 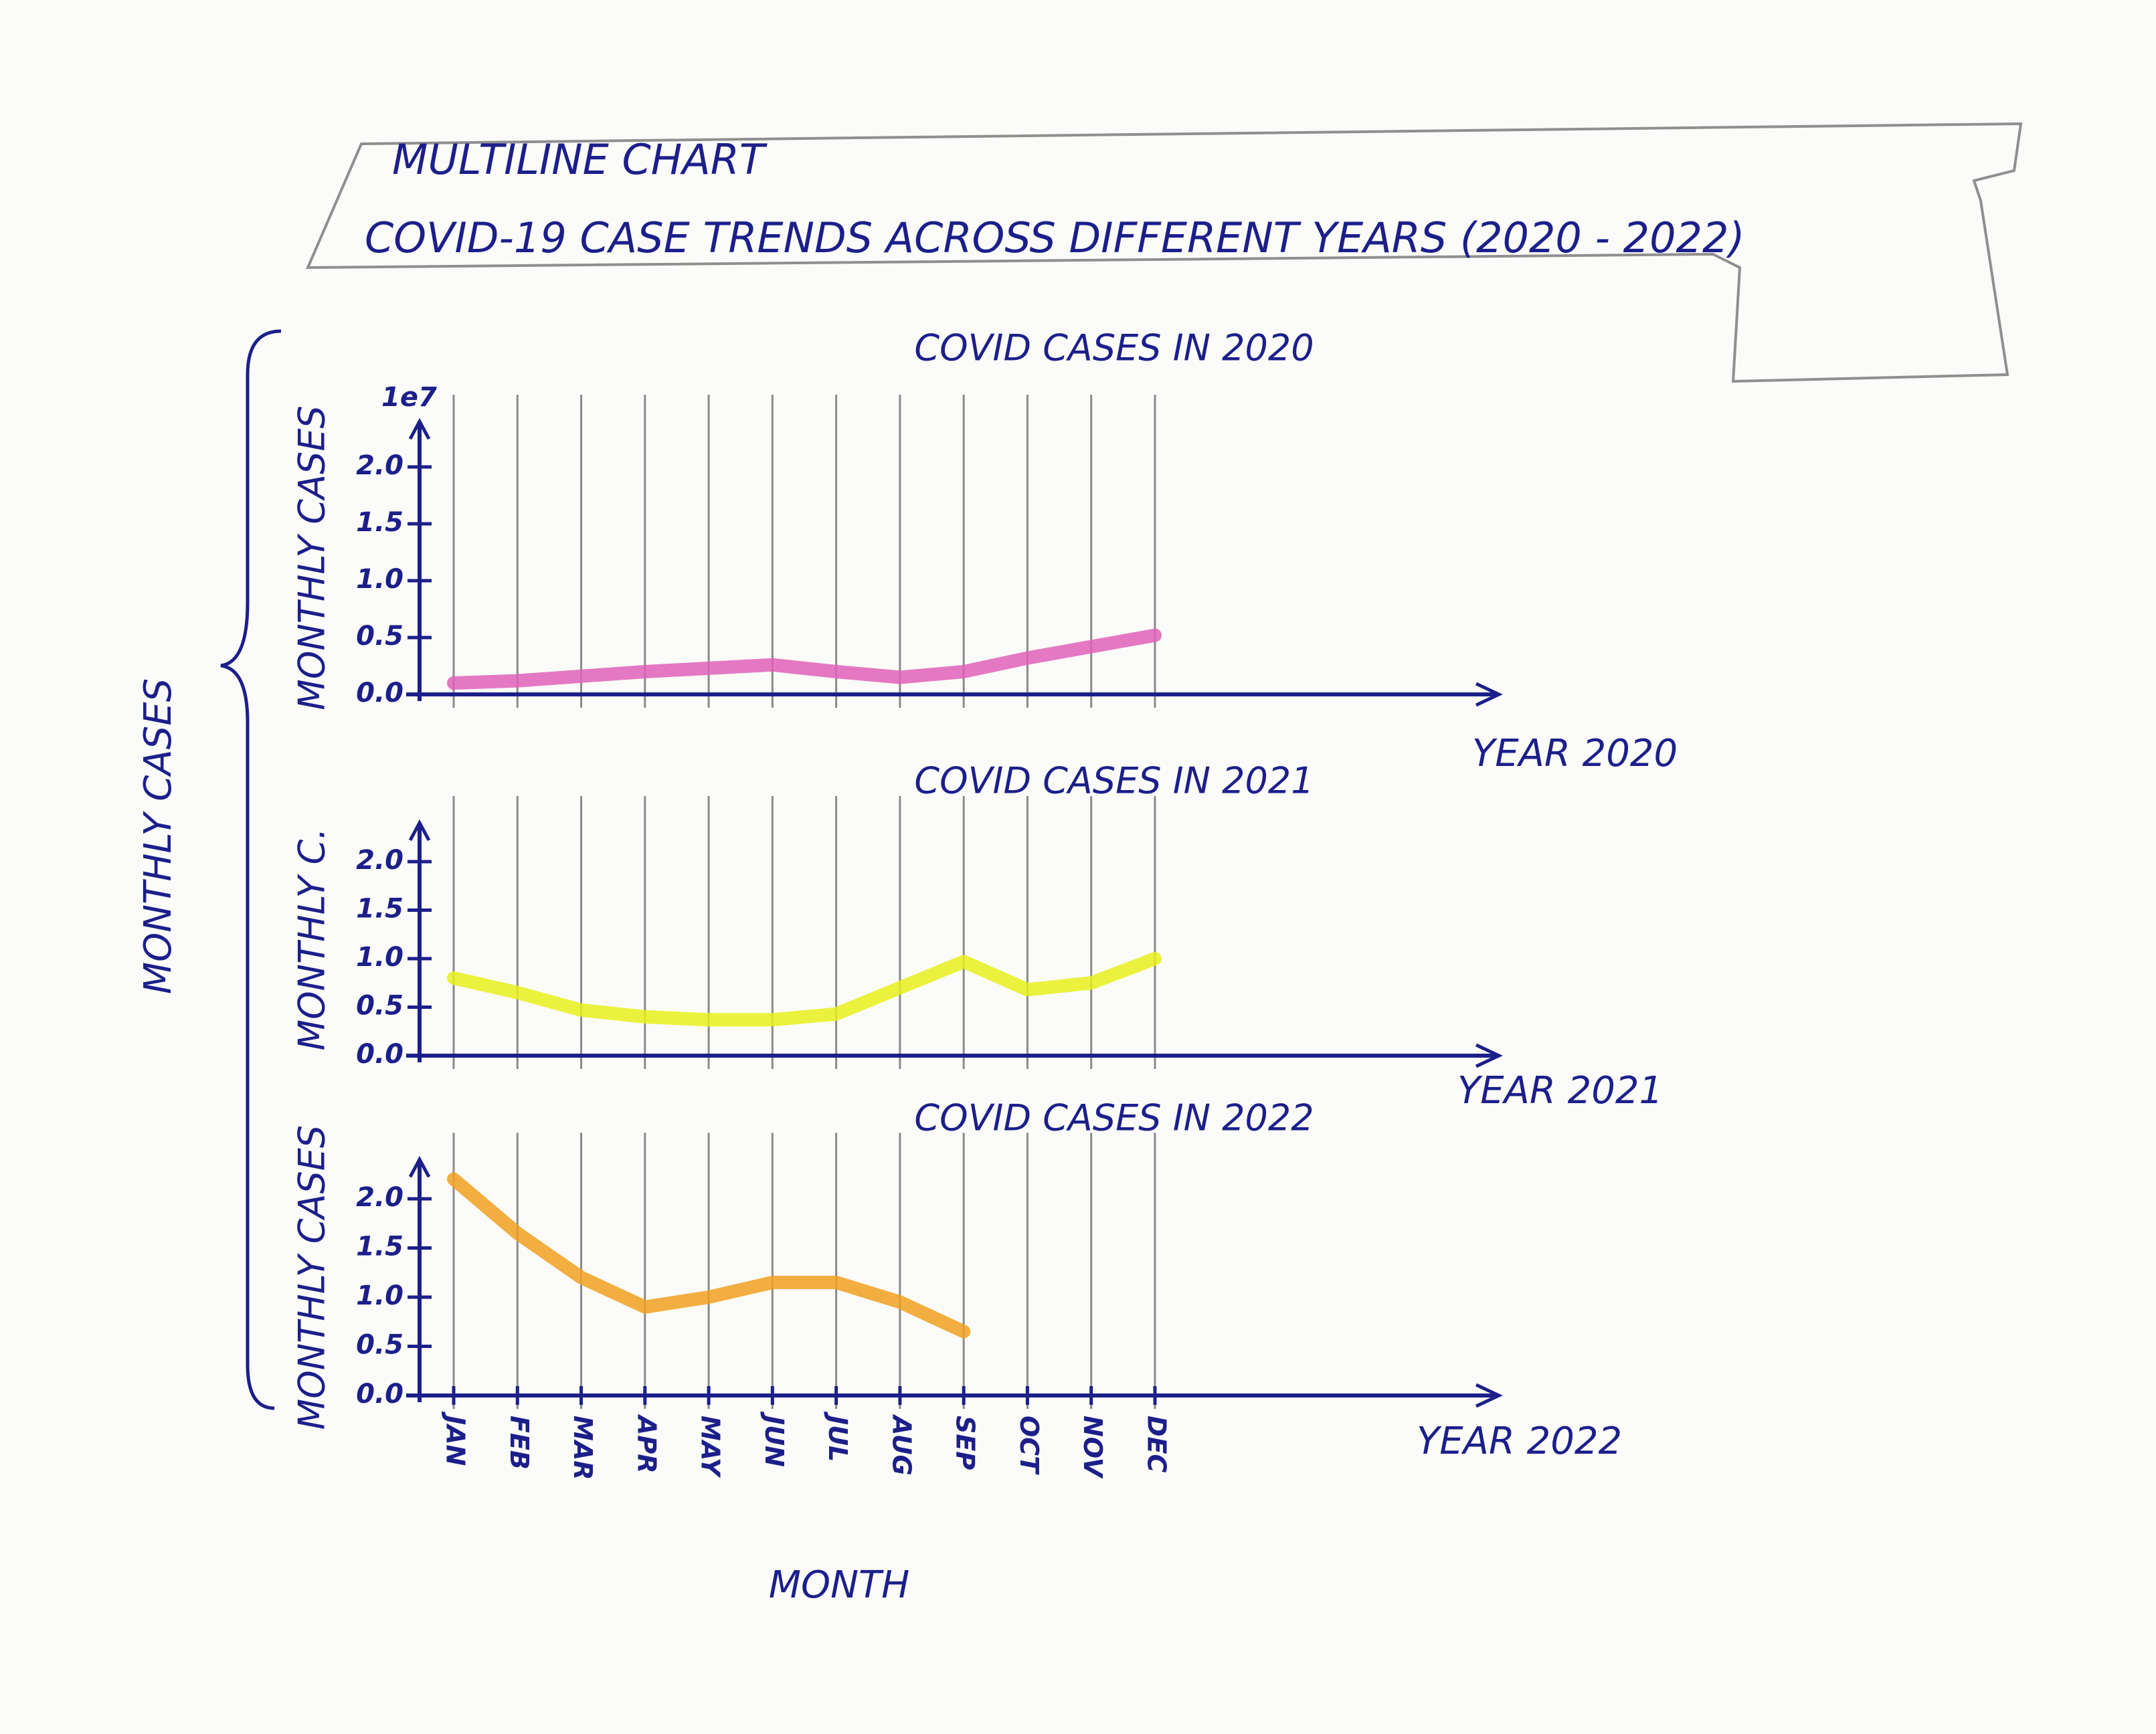 I want to click on x-axis-label: YEAR 2020, so click(x=1575, y=754).